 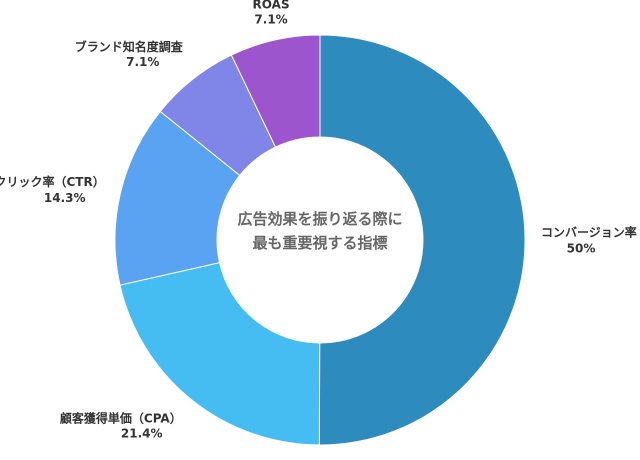 I want to click on slice-label-name-0: コンバージョン率, so click(x=589, y=231).